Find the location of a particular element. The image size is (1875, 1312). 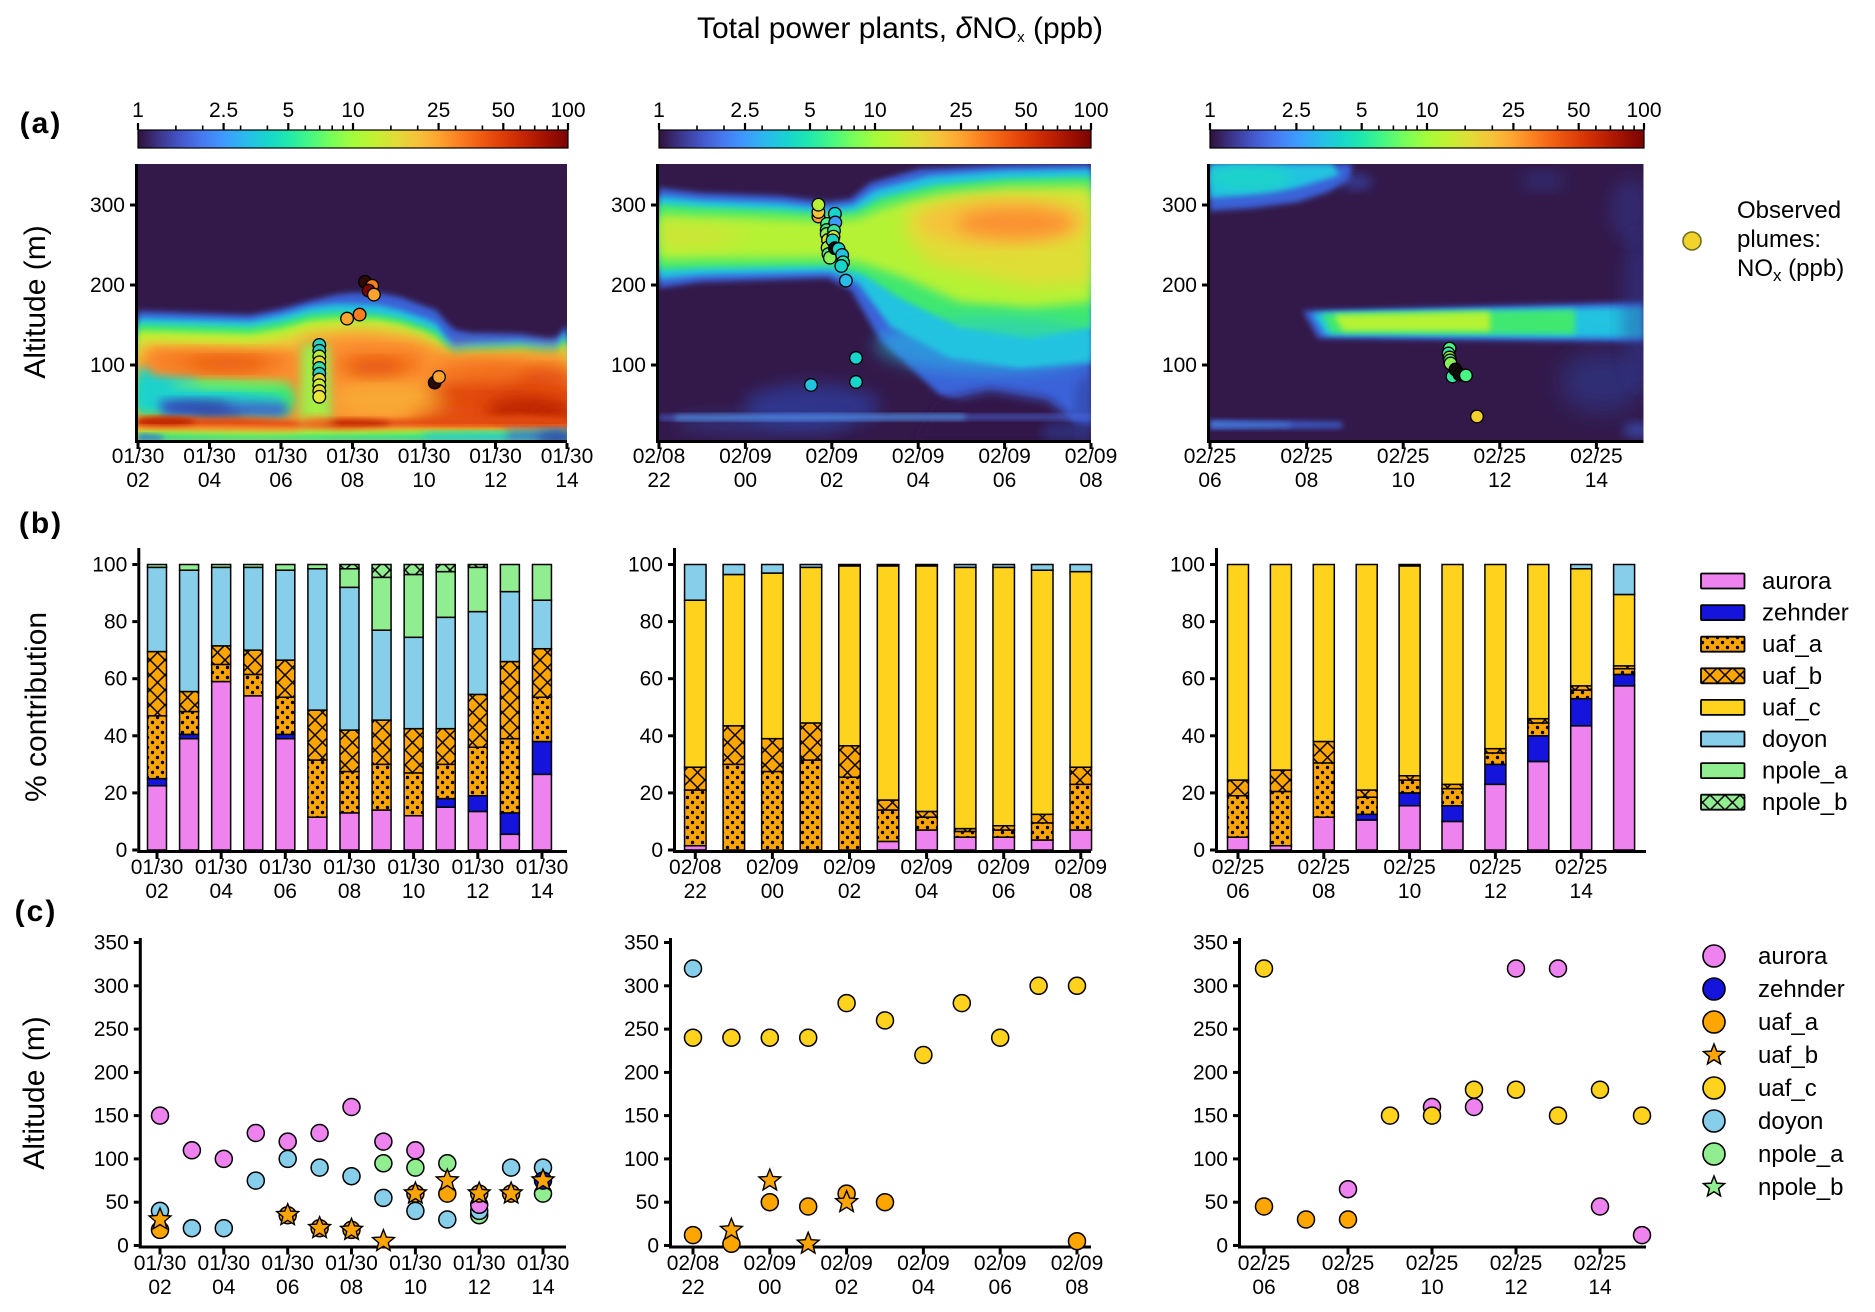

svg-text: 300 is located at coordinates (641, 986).